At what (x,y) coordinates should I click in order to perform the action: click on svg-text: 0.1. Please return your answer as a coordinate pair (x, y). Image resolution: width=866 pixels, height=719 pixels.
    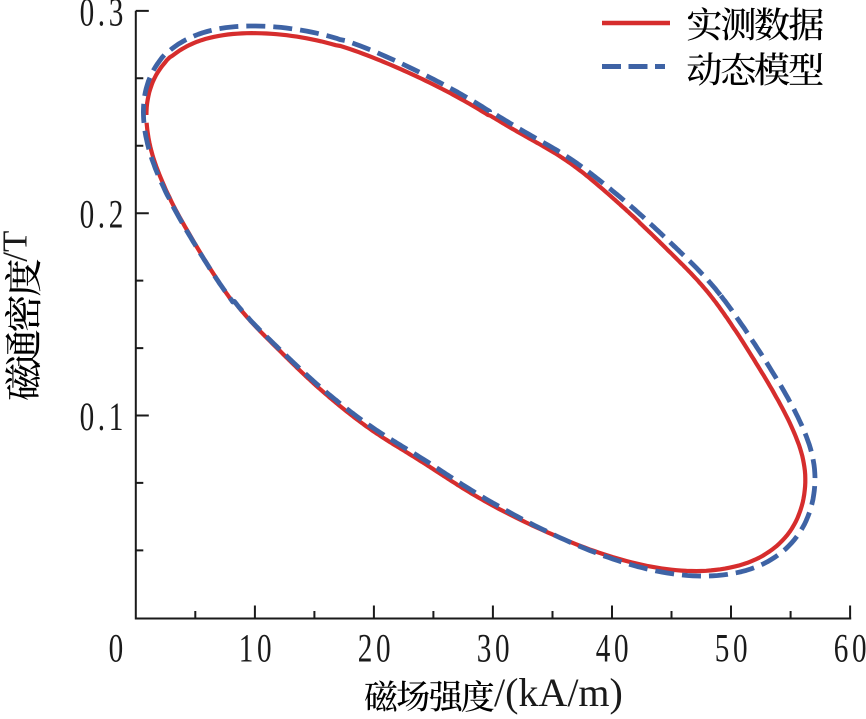
    Looking at the image, I should click on (103, 417).